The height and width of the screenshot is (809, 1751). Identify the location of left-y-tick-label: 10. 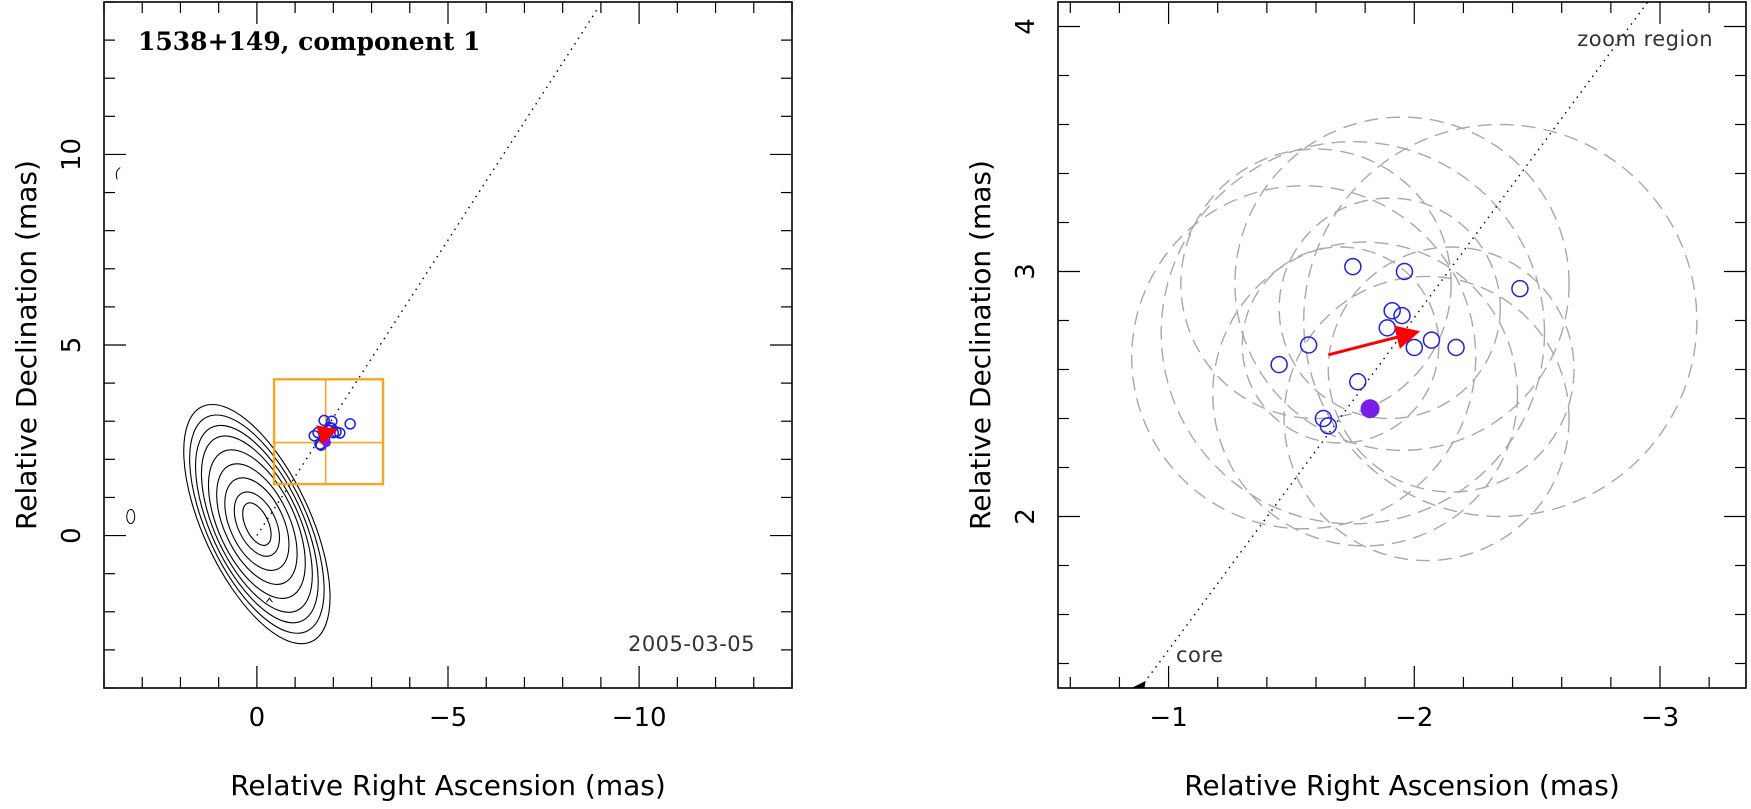
(72, 154).